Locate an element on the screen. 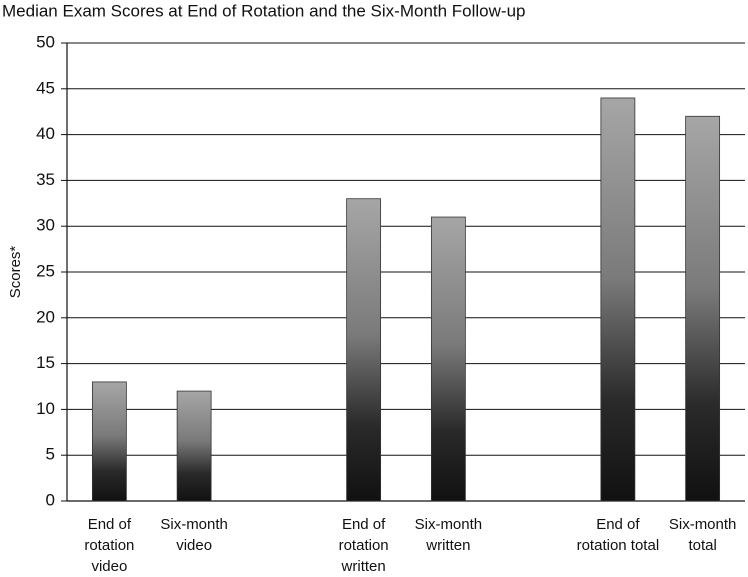  y-tick-label: 0 is located at coordinates (50, 499).